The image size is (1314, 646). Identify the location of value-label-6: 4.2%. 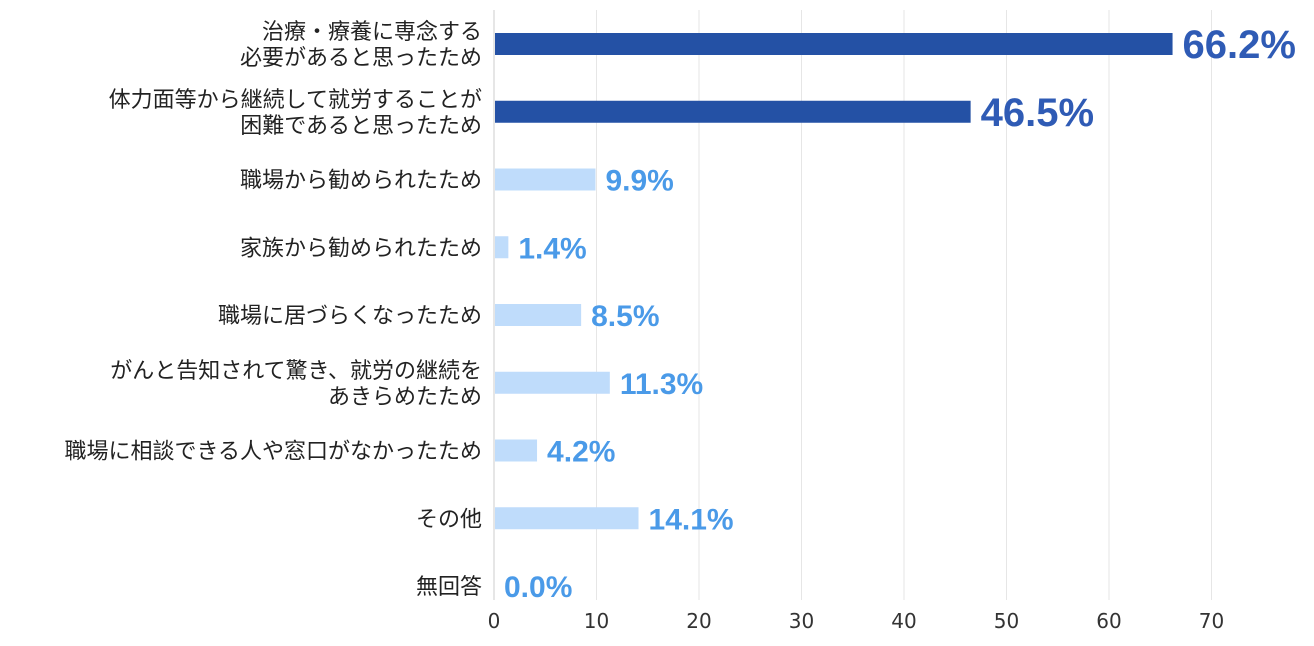
(581, 452).